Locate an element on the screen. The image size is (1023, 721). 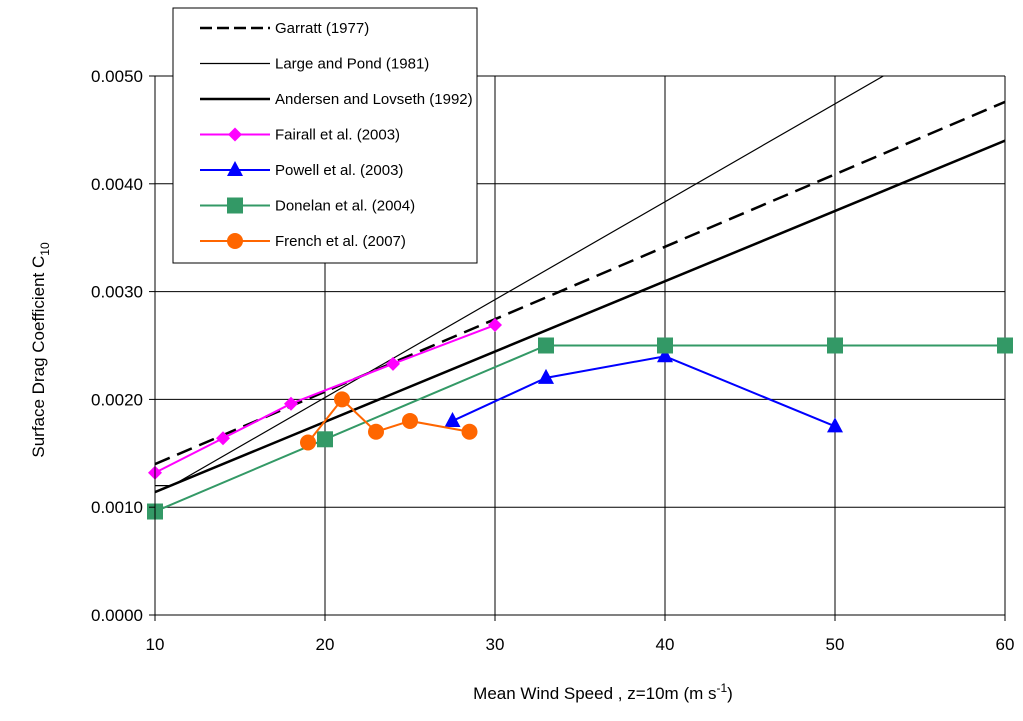
legend-entry-donelan-et-al-2004: Donelan et al. (2004) is located at coordinates (307, 206).